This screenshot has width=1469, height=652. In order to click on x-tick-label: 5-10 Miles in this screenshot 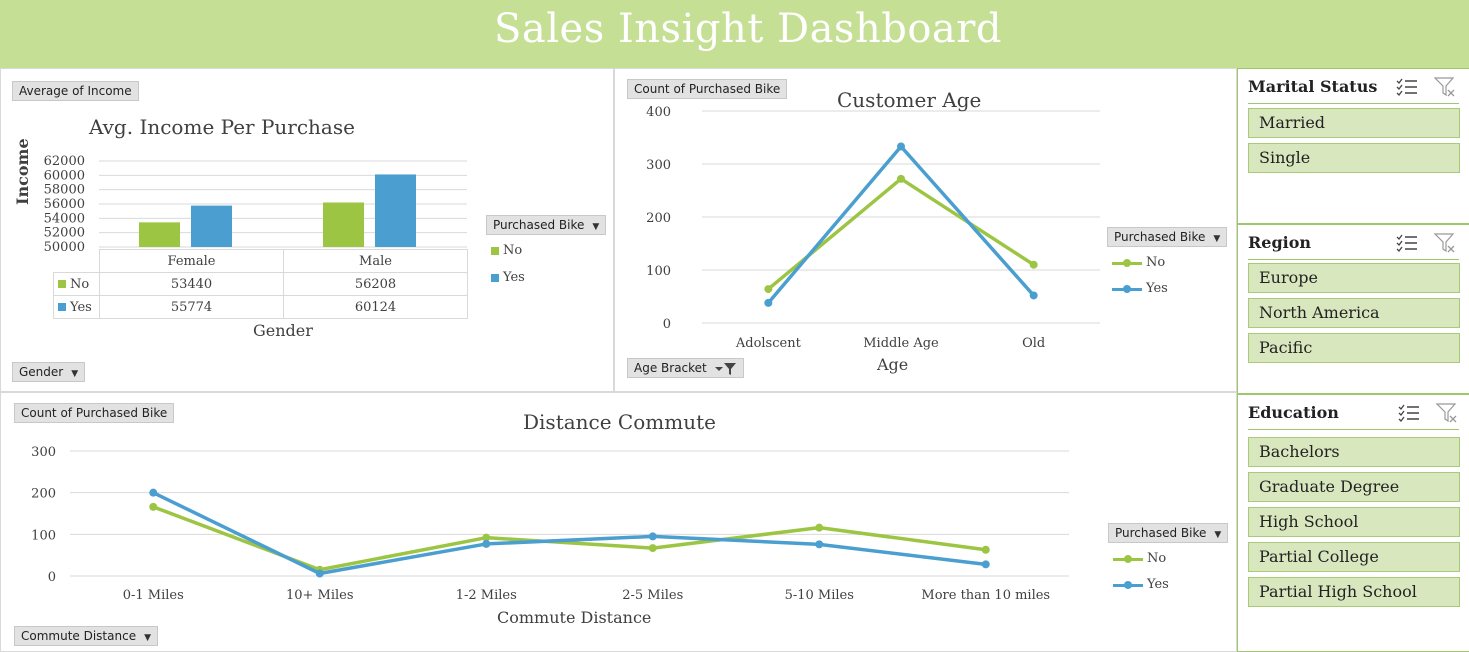, I will do `click(819, 595)`.